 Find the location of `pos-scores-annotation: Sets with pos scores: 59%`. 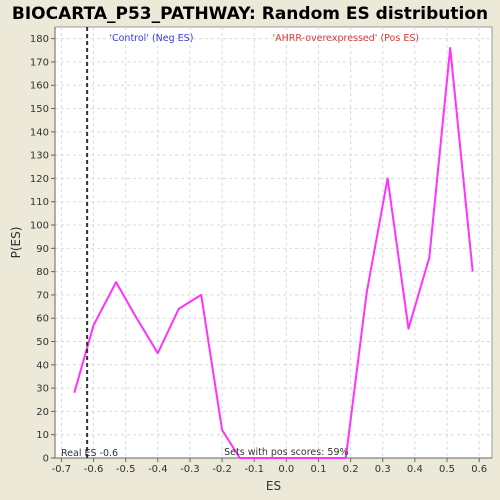

pos-scores-annotation: Sets with pos scores: 59% is located at coordinates (286, 452).